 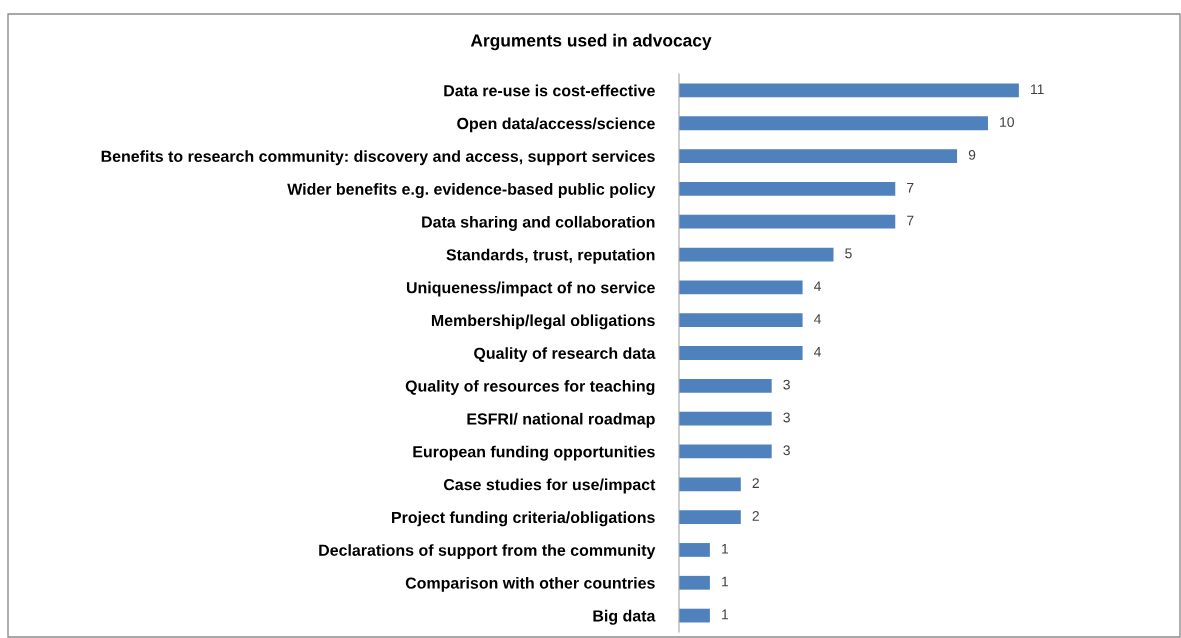 What do you see at coordinates (538, 223) in the screenshot?
I see `y-tick-label: Data sharing and collaboration` at bounding box center [538, 223].